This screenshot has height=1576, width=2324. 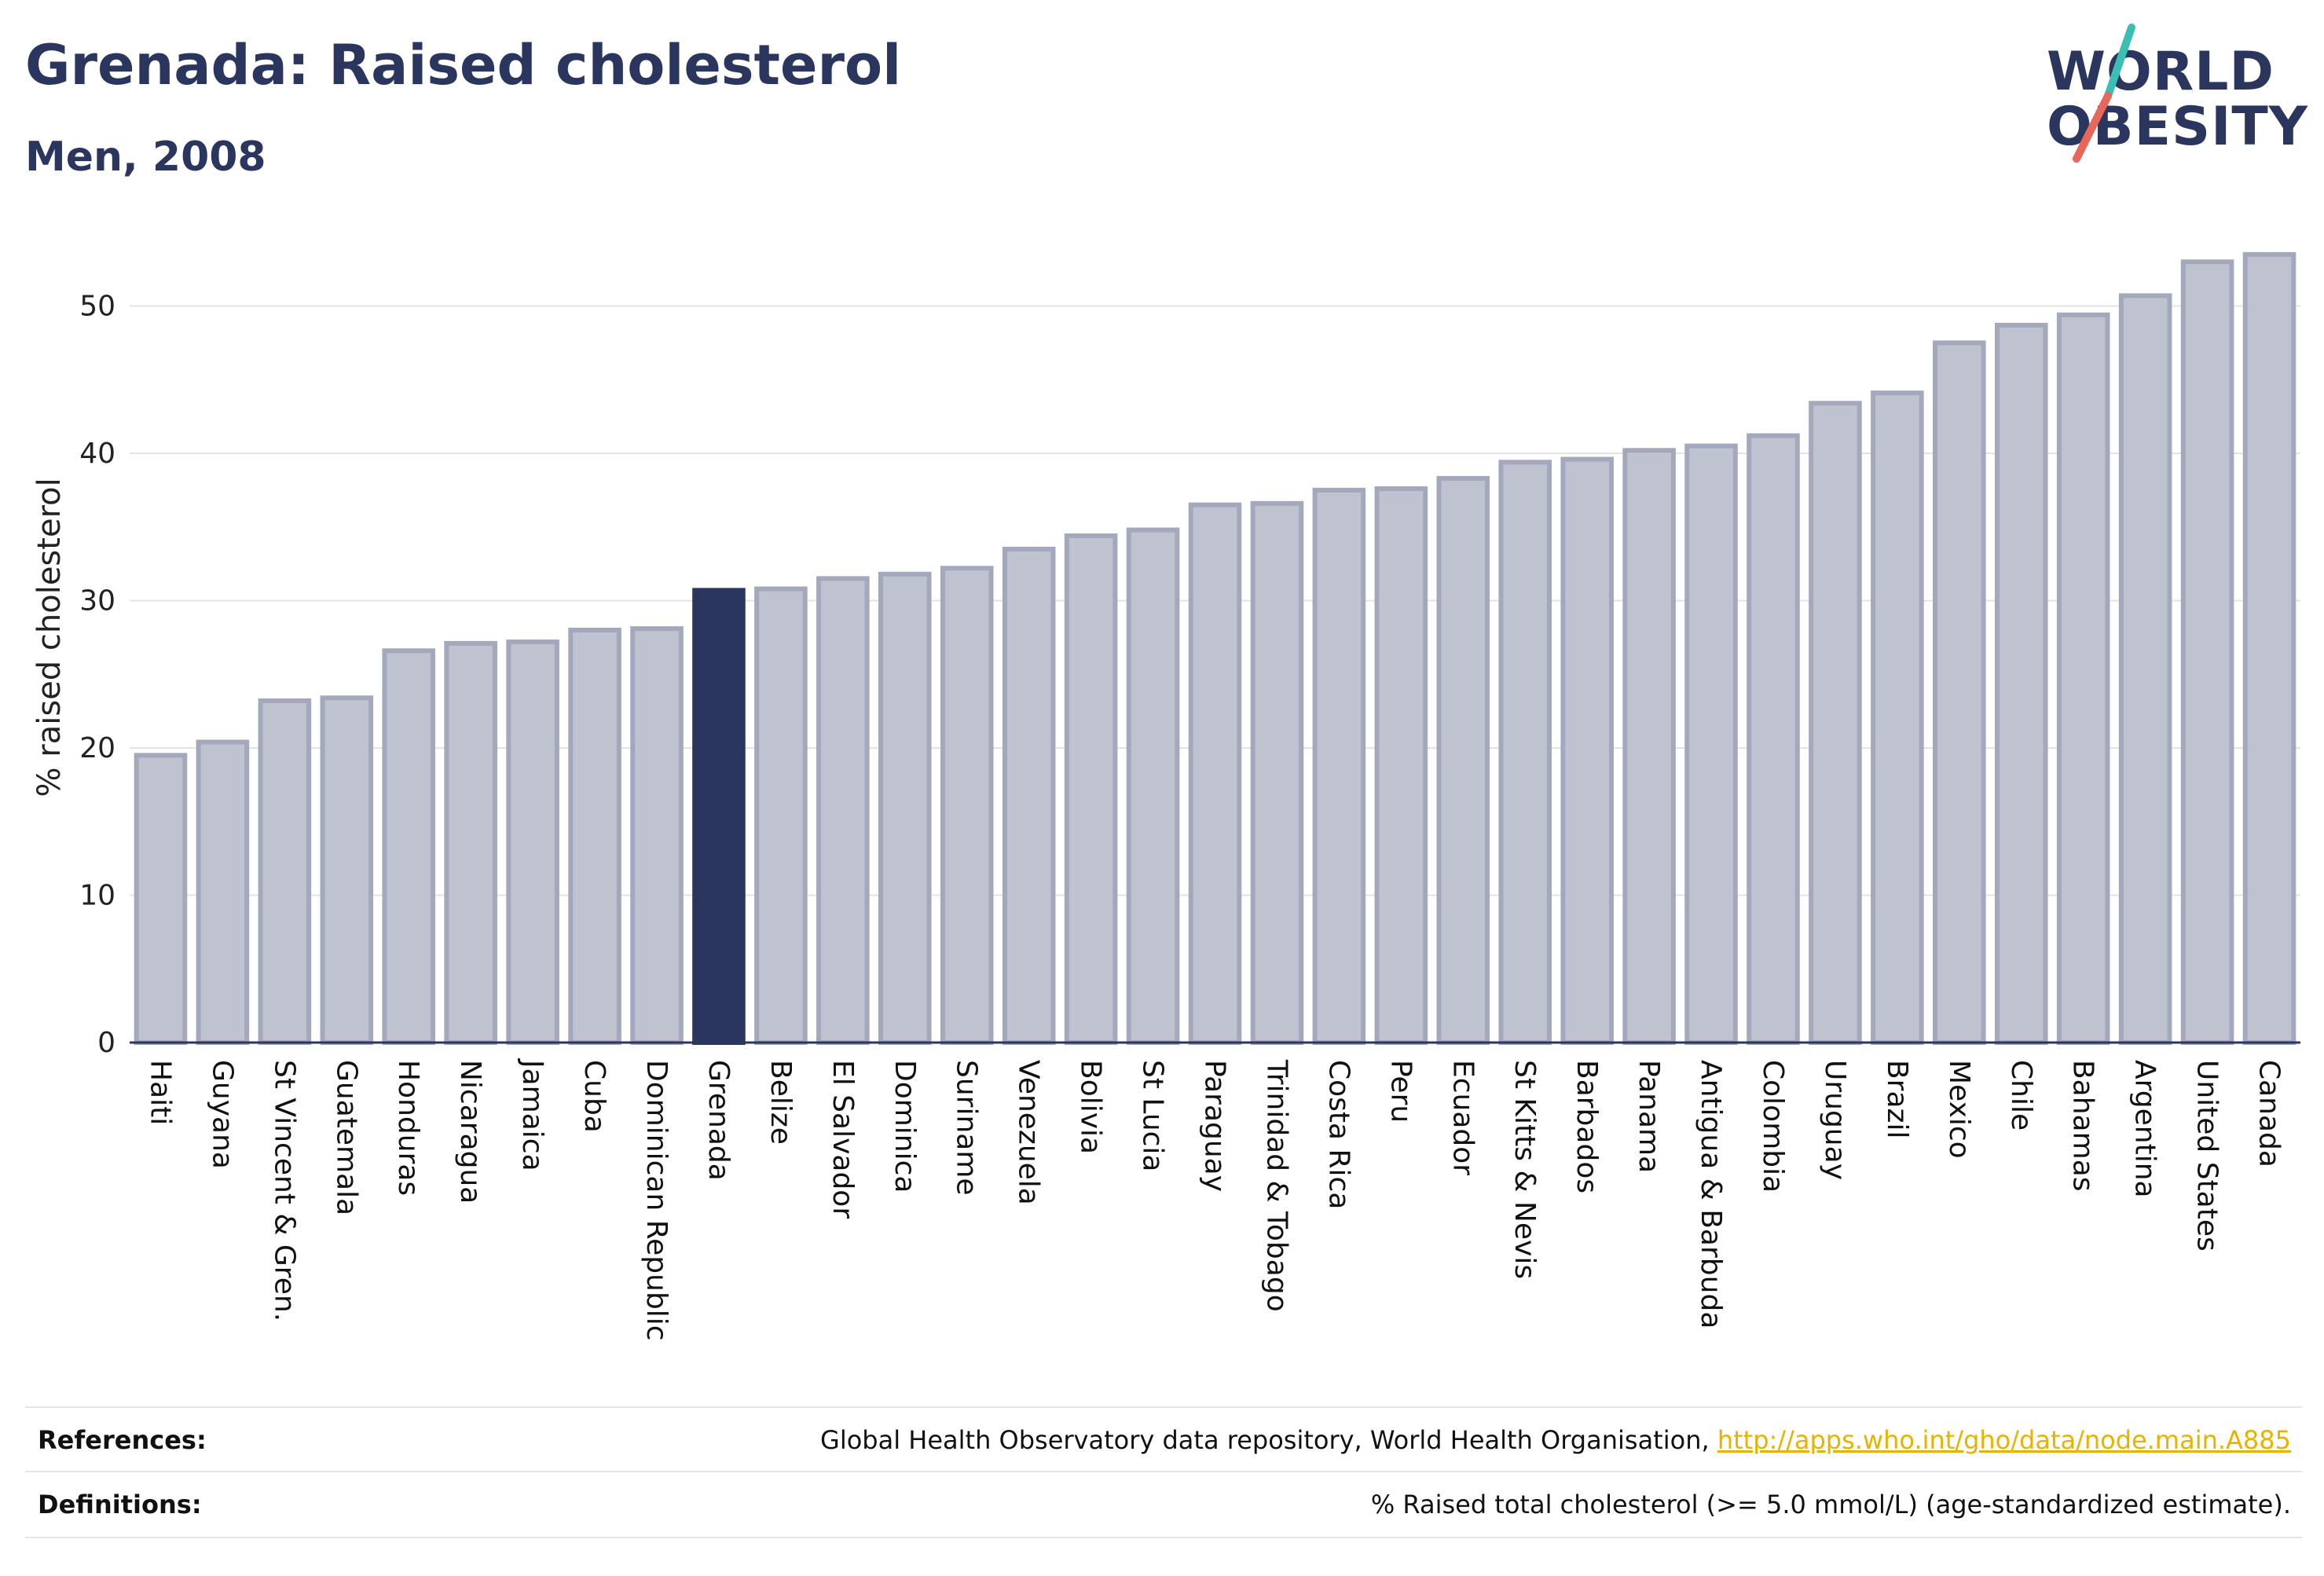 I want to click on y-tick-labels: 0 10 20 30 40 50, so click(x=97, y=675).